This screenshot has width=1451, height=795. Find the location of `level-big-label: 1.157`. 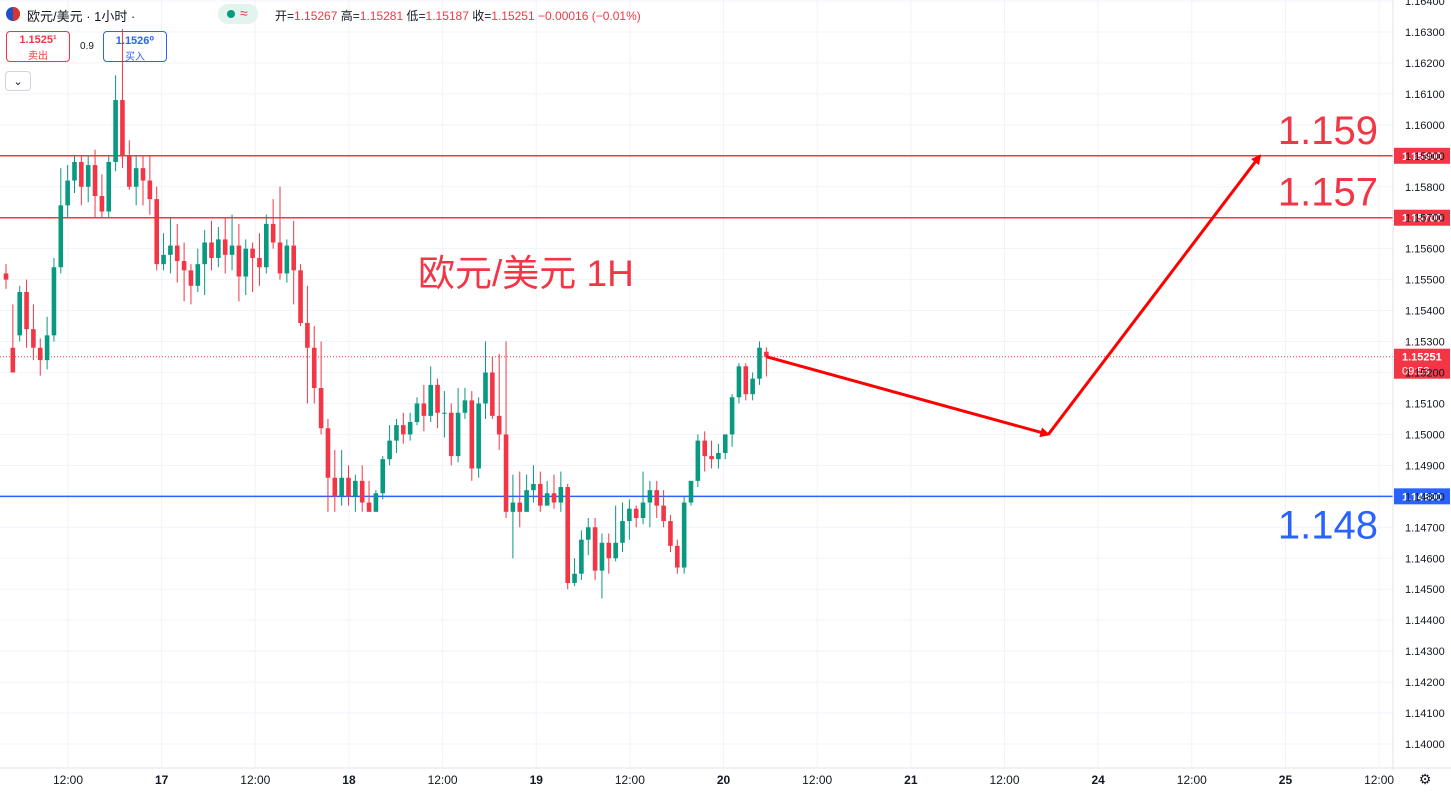

level-big-label: 1.157 is located at coordinates (1328, 193).